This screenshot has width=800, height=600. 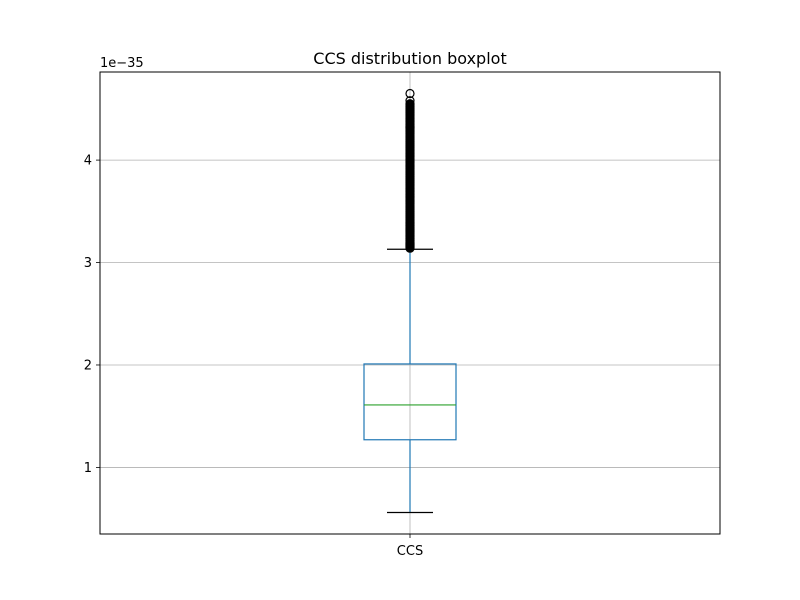 I want to click on chart-title: CCS distribution boxplot, so click(x=409, y=58).